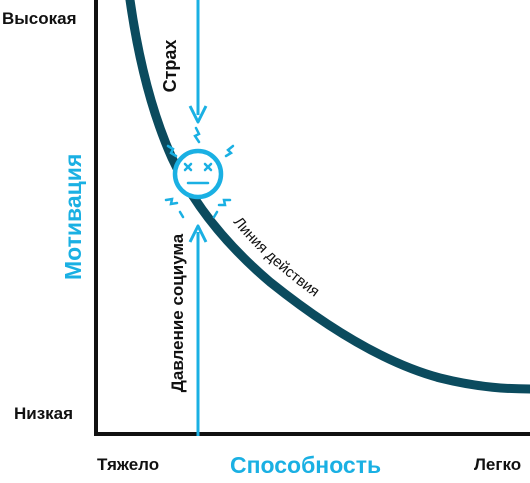 The height and width of the screenshot is (483, 530). Describe the element at coordinates (198, 233) in the screenshot. I see `bottom-force-arrowhead` at that location.